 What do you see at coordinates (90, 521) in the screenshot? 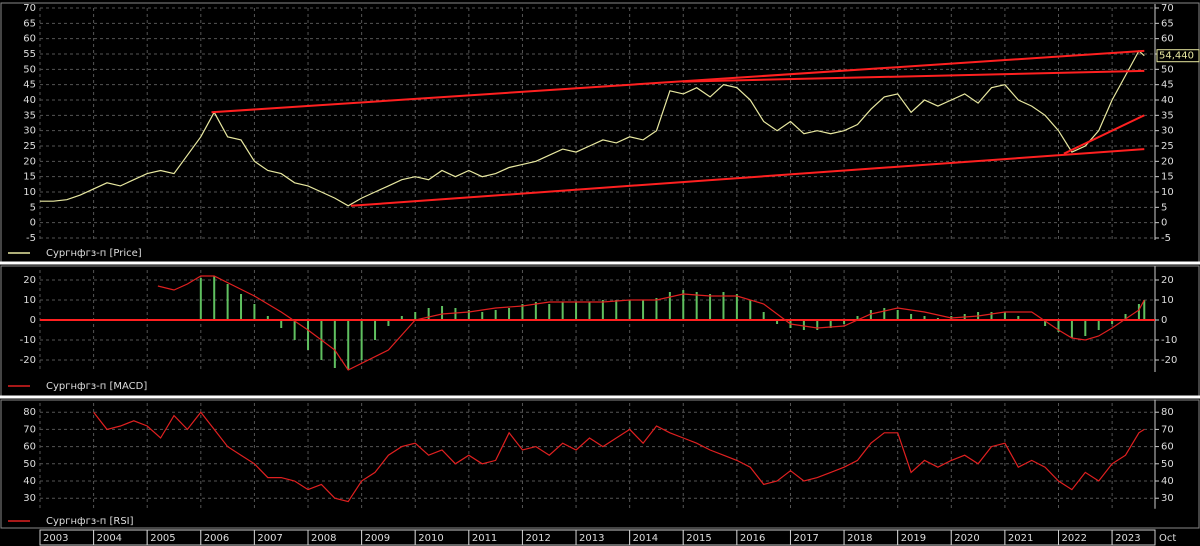
I see `legend-label: Сургнфгз-п [RSI]` at bounding box center [90, 521].